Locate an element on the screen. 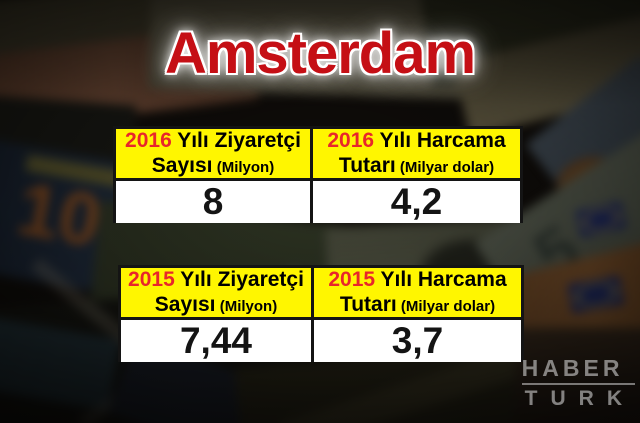  table-2015-visitors-header: 2015 Yılı Ziyaretçi Sayısı (Milyon) is located at coordinates (216, 292).